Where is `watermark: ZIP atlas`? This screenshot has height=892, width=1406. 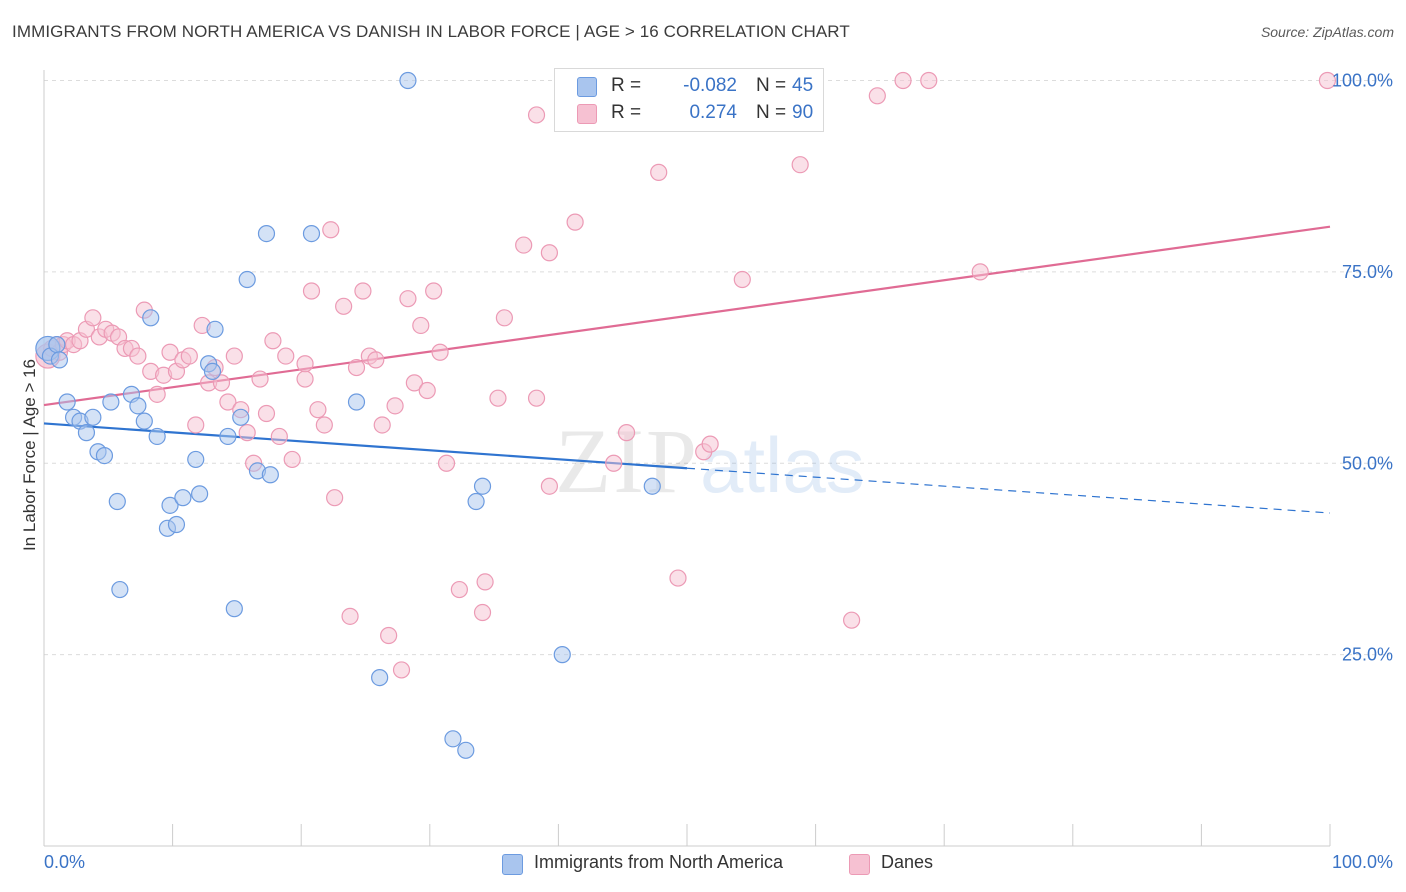
watermark: ZIP atlas is located at coordinates (710, 461).